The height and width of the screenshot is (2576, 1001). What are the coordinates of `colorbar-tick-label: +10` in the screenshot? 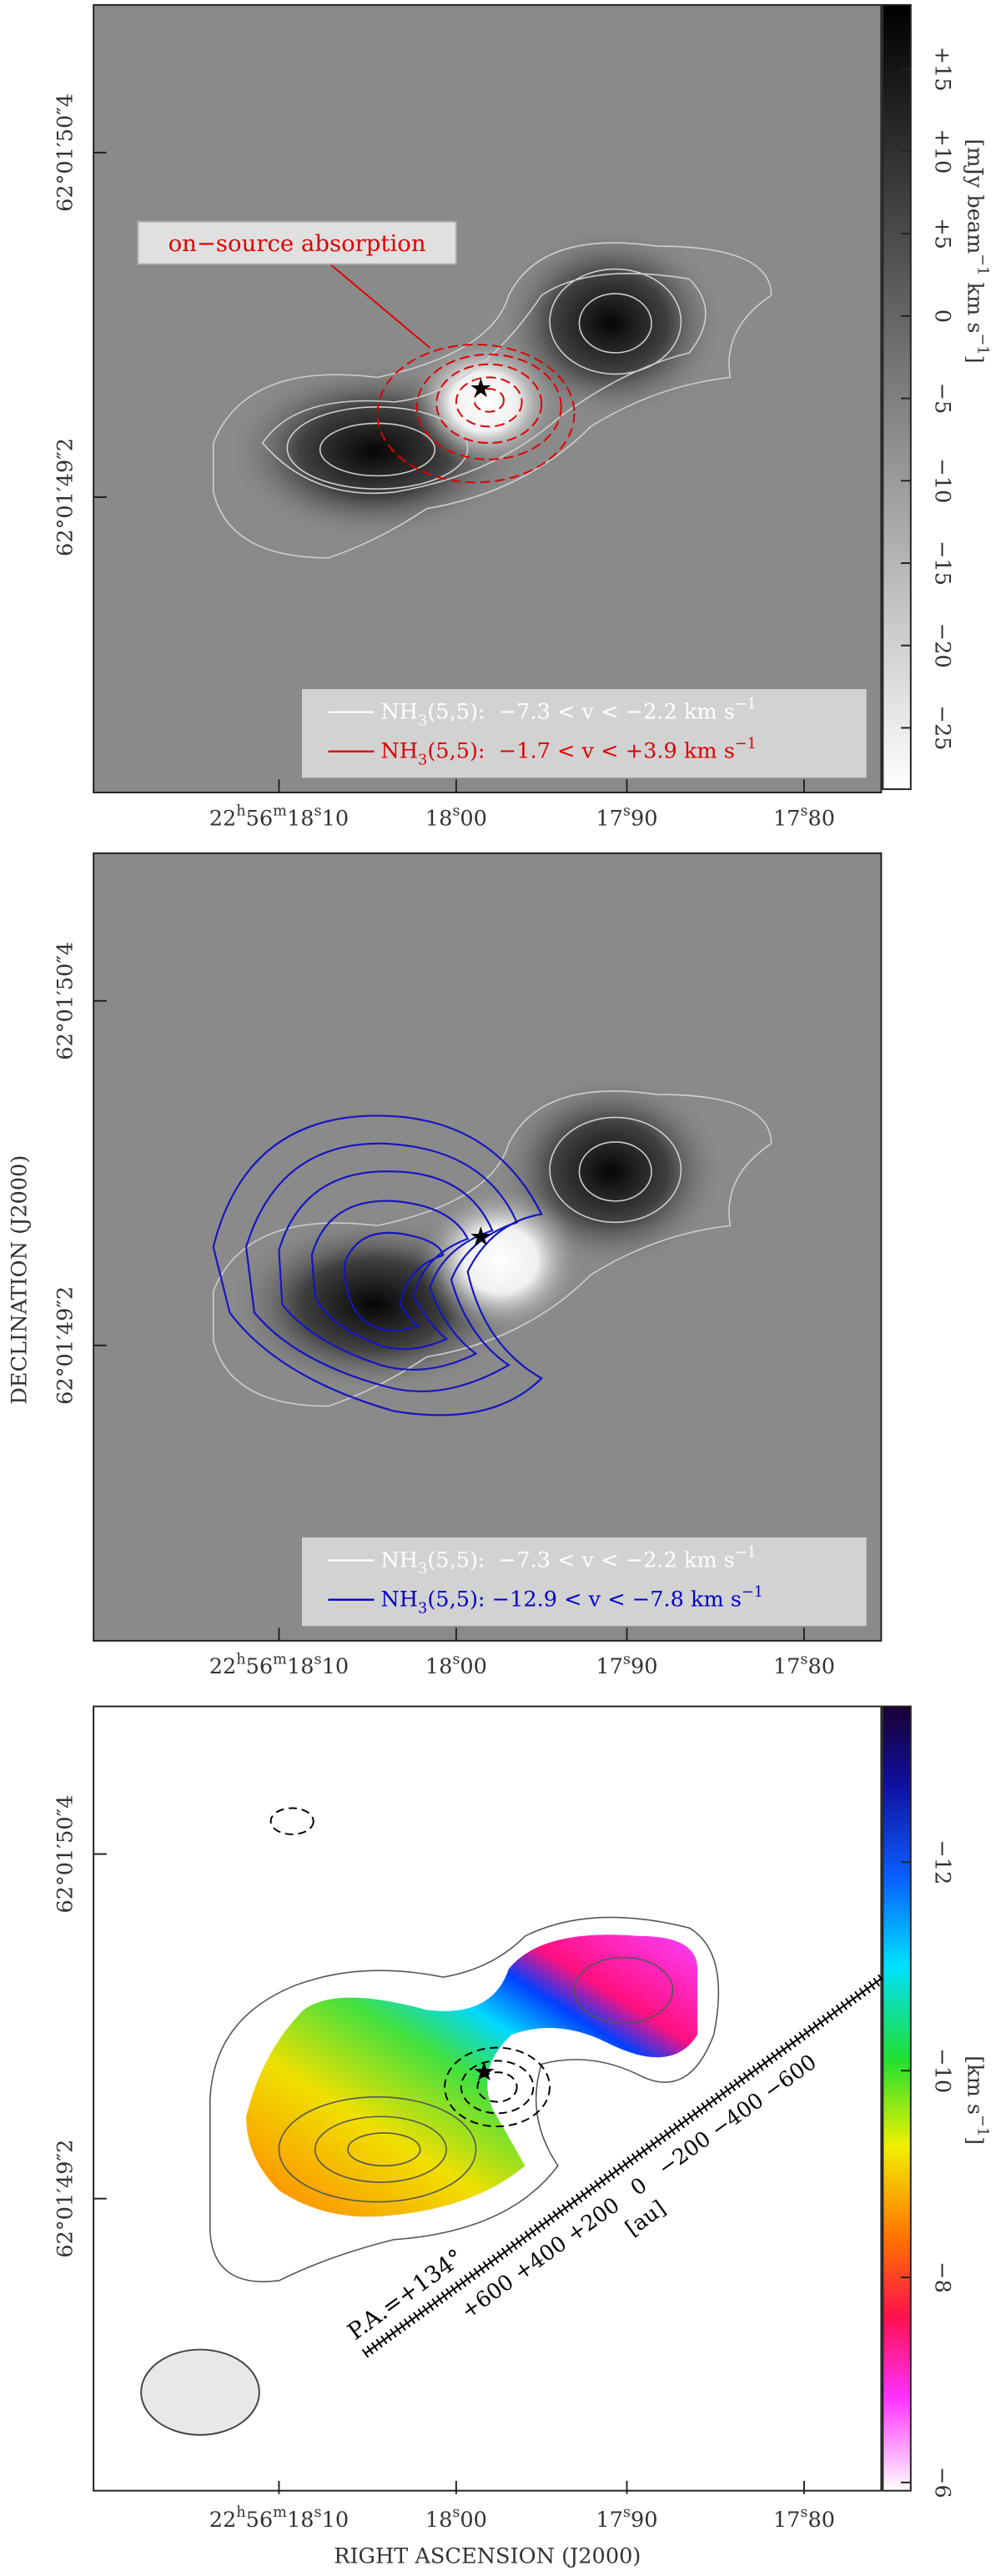 It's located at (941, 151).